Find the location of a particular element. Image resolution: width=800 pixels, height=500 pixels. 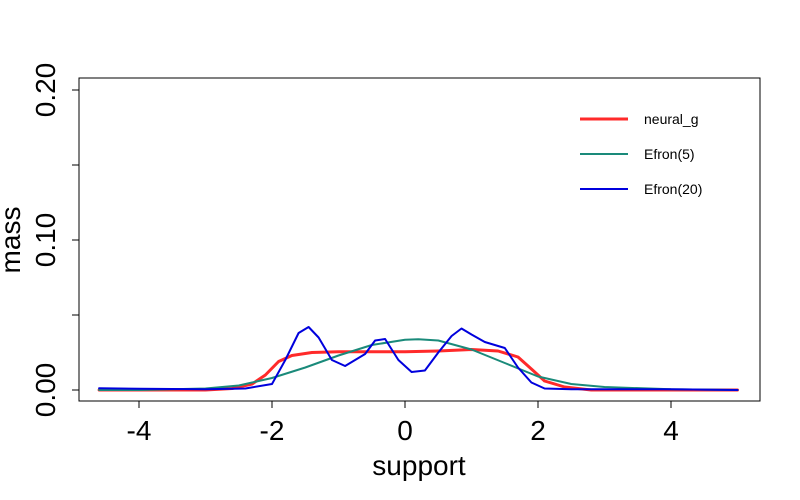

x-axis: -4 -2 0 2 4 is located at coordinates (403, 423).